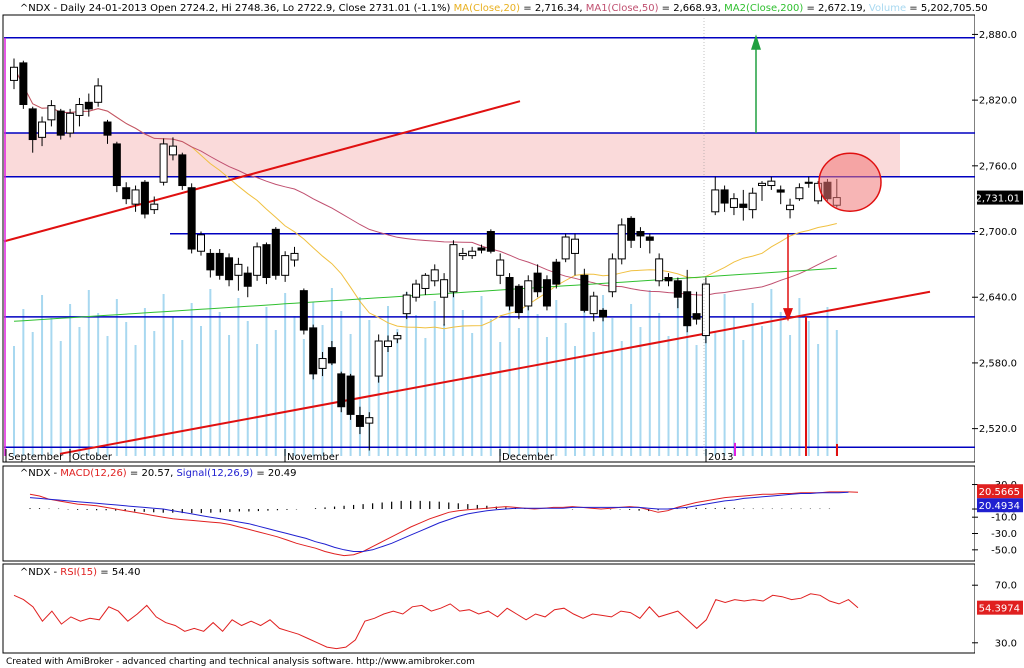  Describe the element at coordinates (489, 513) in the screenshot. I see `macd-panel` at that location.